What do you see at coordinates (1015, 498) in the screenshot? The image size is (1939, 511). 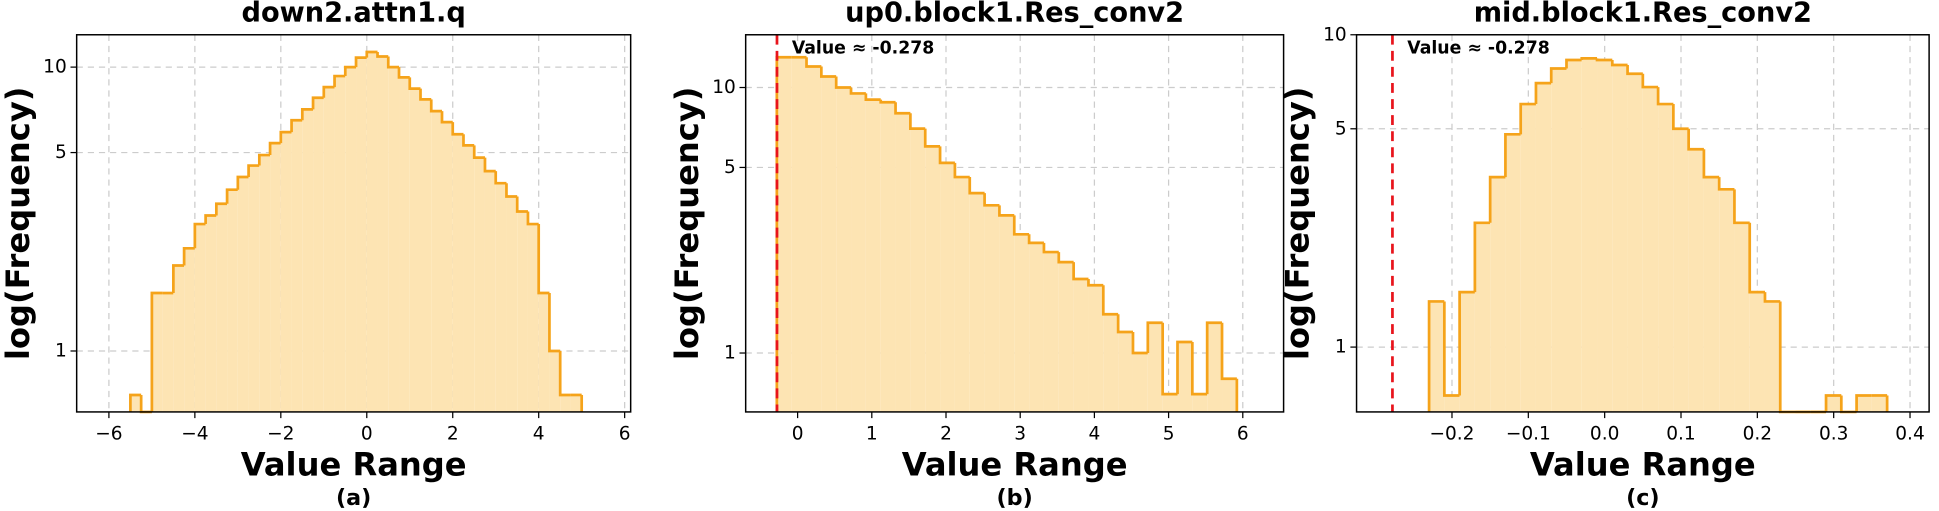 I see `panel-caption: (b)` at bounding box center [1015, 498].